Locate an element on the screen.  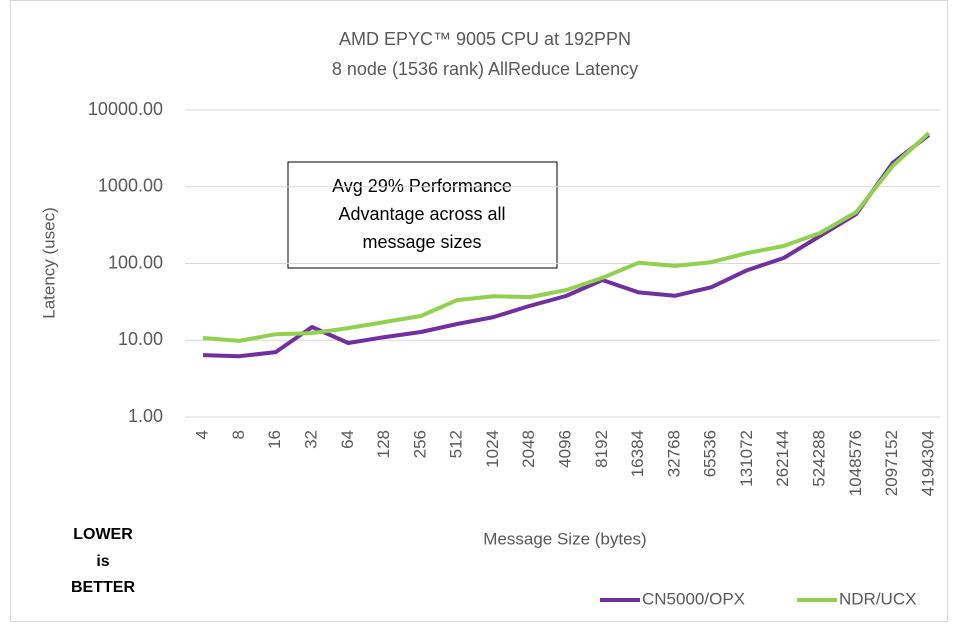
y-tick-label: 1000.00 is located at coordinates (130, 186).